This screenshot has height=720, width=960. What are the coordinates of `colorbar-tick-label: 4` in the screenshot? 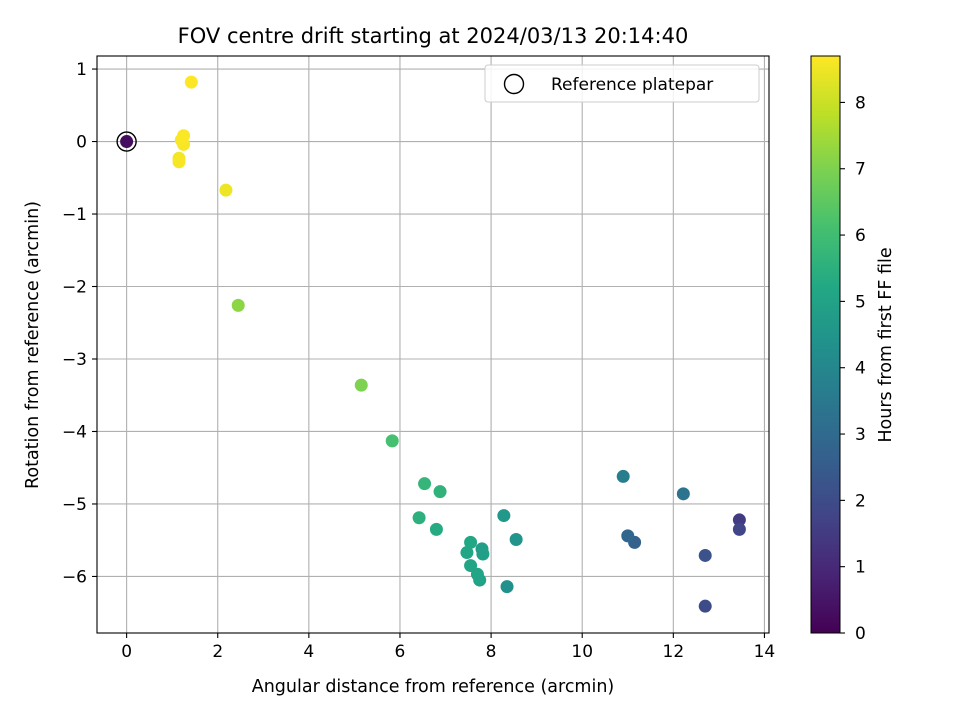 It's located at (860, 369).